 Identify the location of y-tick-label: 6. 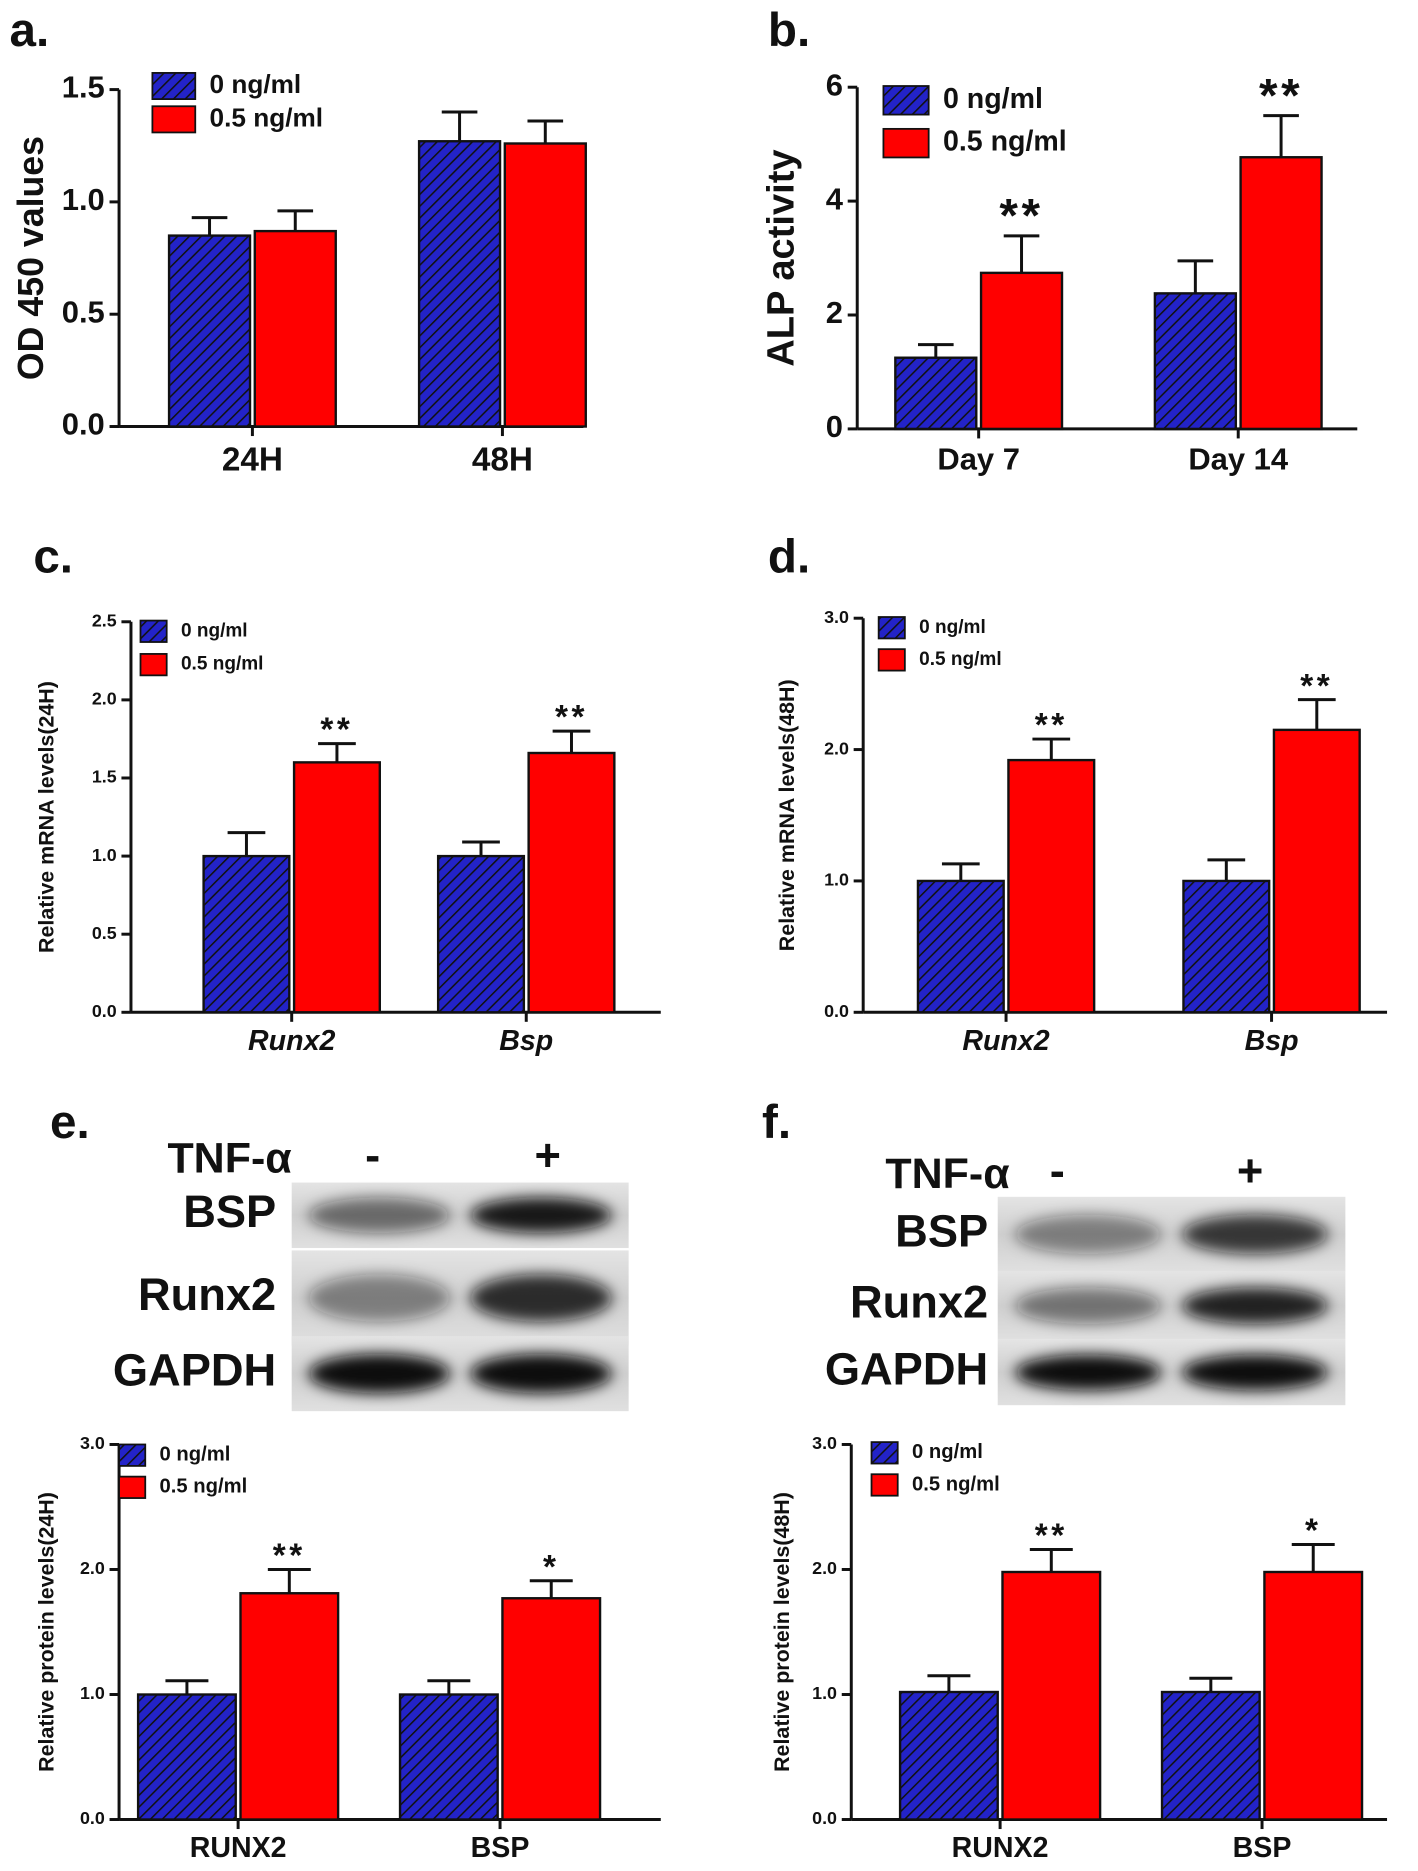
(834, 84).